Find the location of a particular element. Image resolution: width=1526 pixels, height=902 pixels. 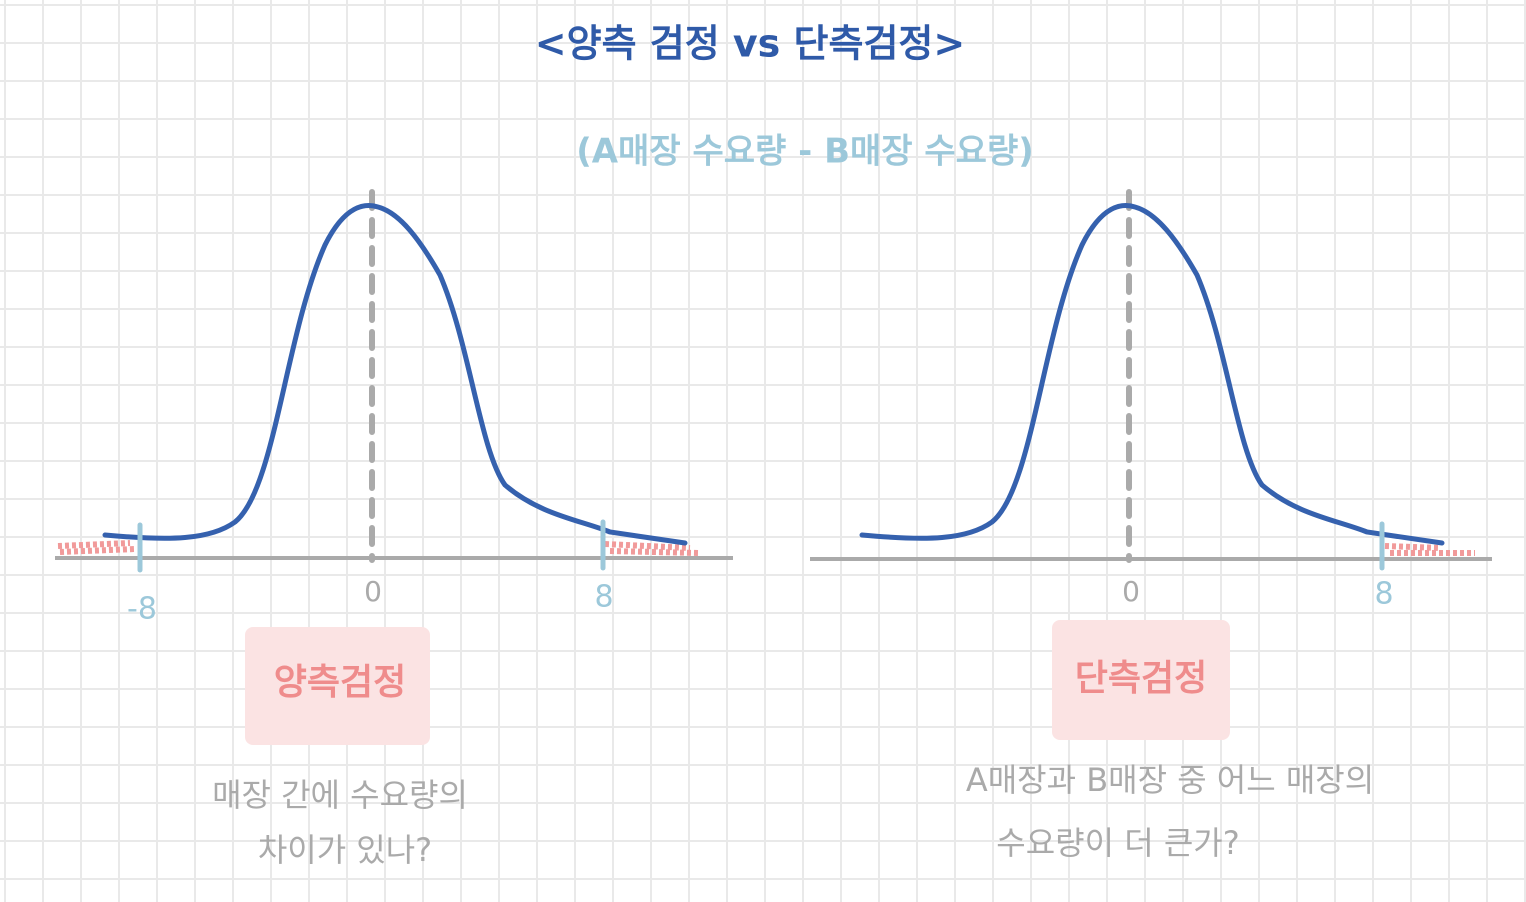

label: 단측검정 is located at coordinates (1141, 678).